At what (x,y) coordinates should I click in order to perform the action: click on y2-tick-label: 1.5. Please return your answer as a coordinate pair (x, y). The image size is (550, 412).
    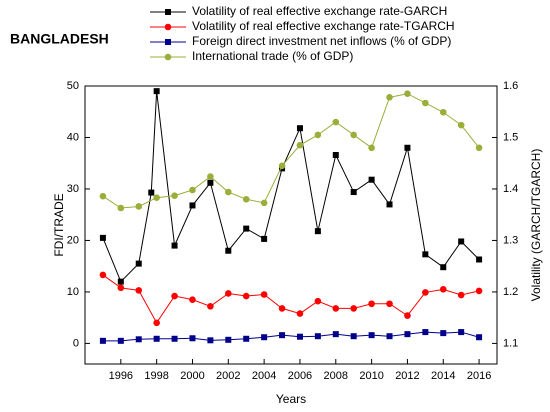
    Looking at the image, I should click on (510, 137).